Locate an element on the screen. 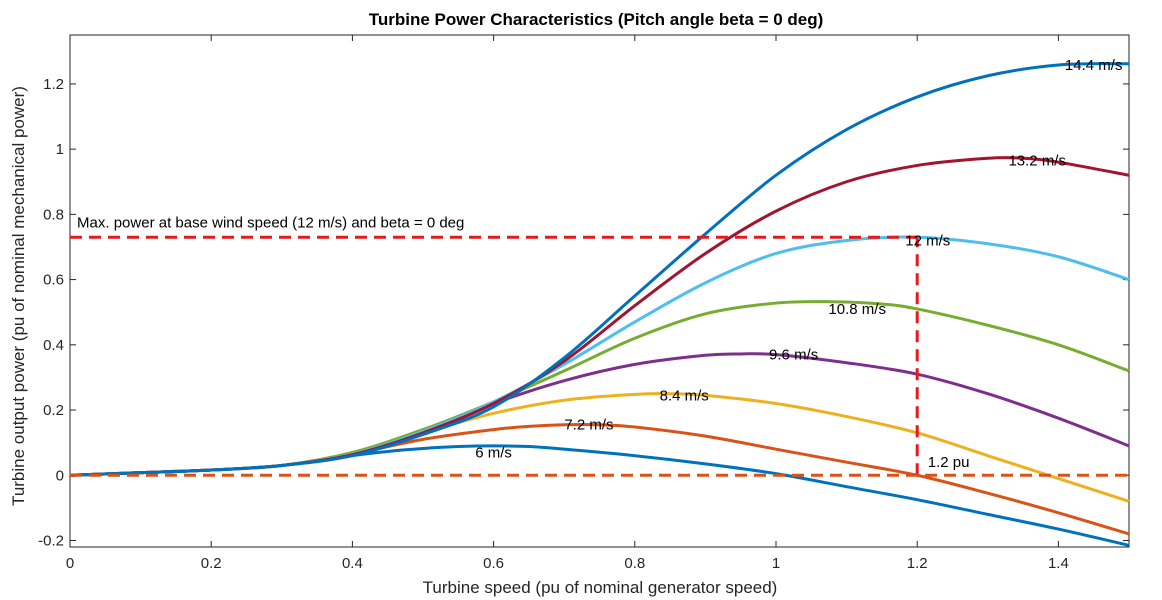 The height and width of the screenshot is (600, 1162). y-tick-label: -0.2 is located at coordinates (51, 540).